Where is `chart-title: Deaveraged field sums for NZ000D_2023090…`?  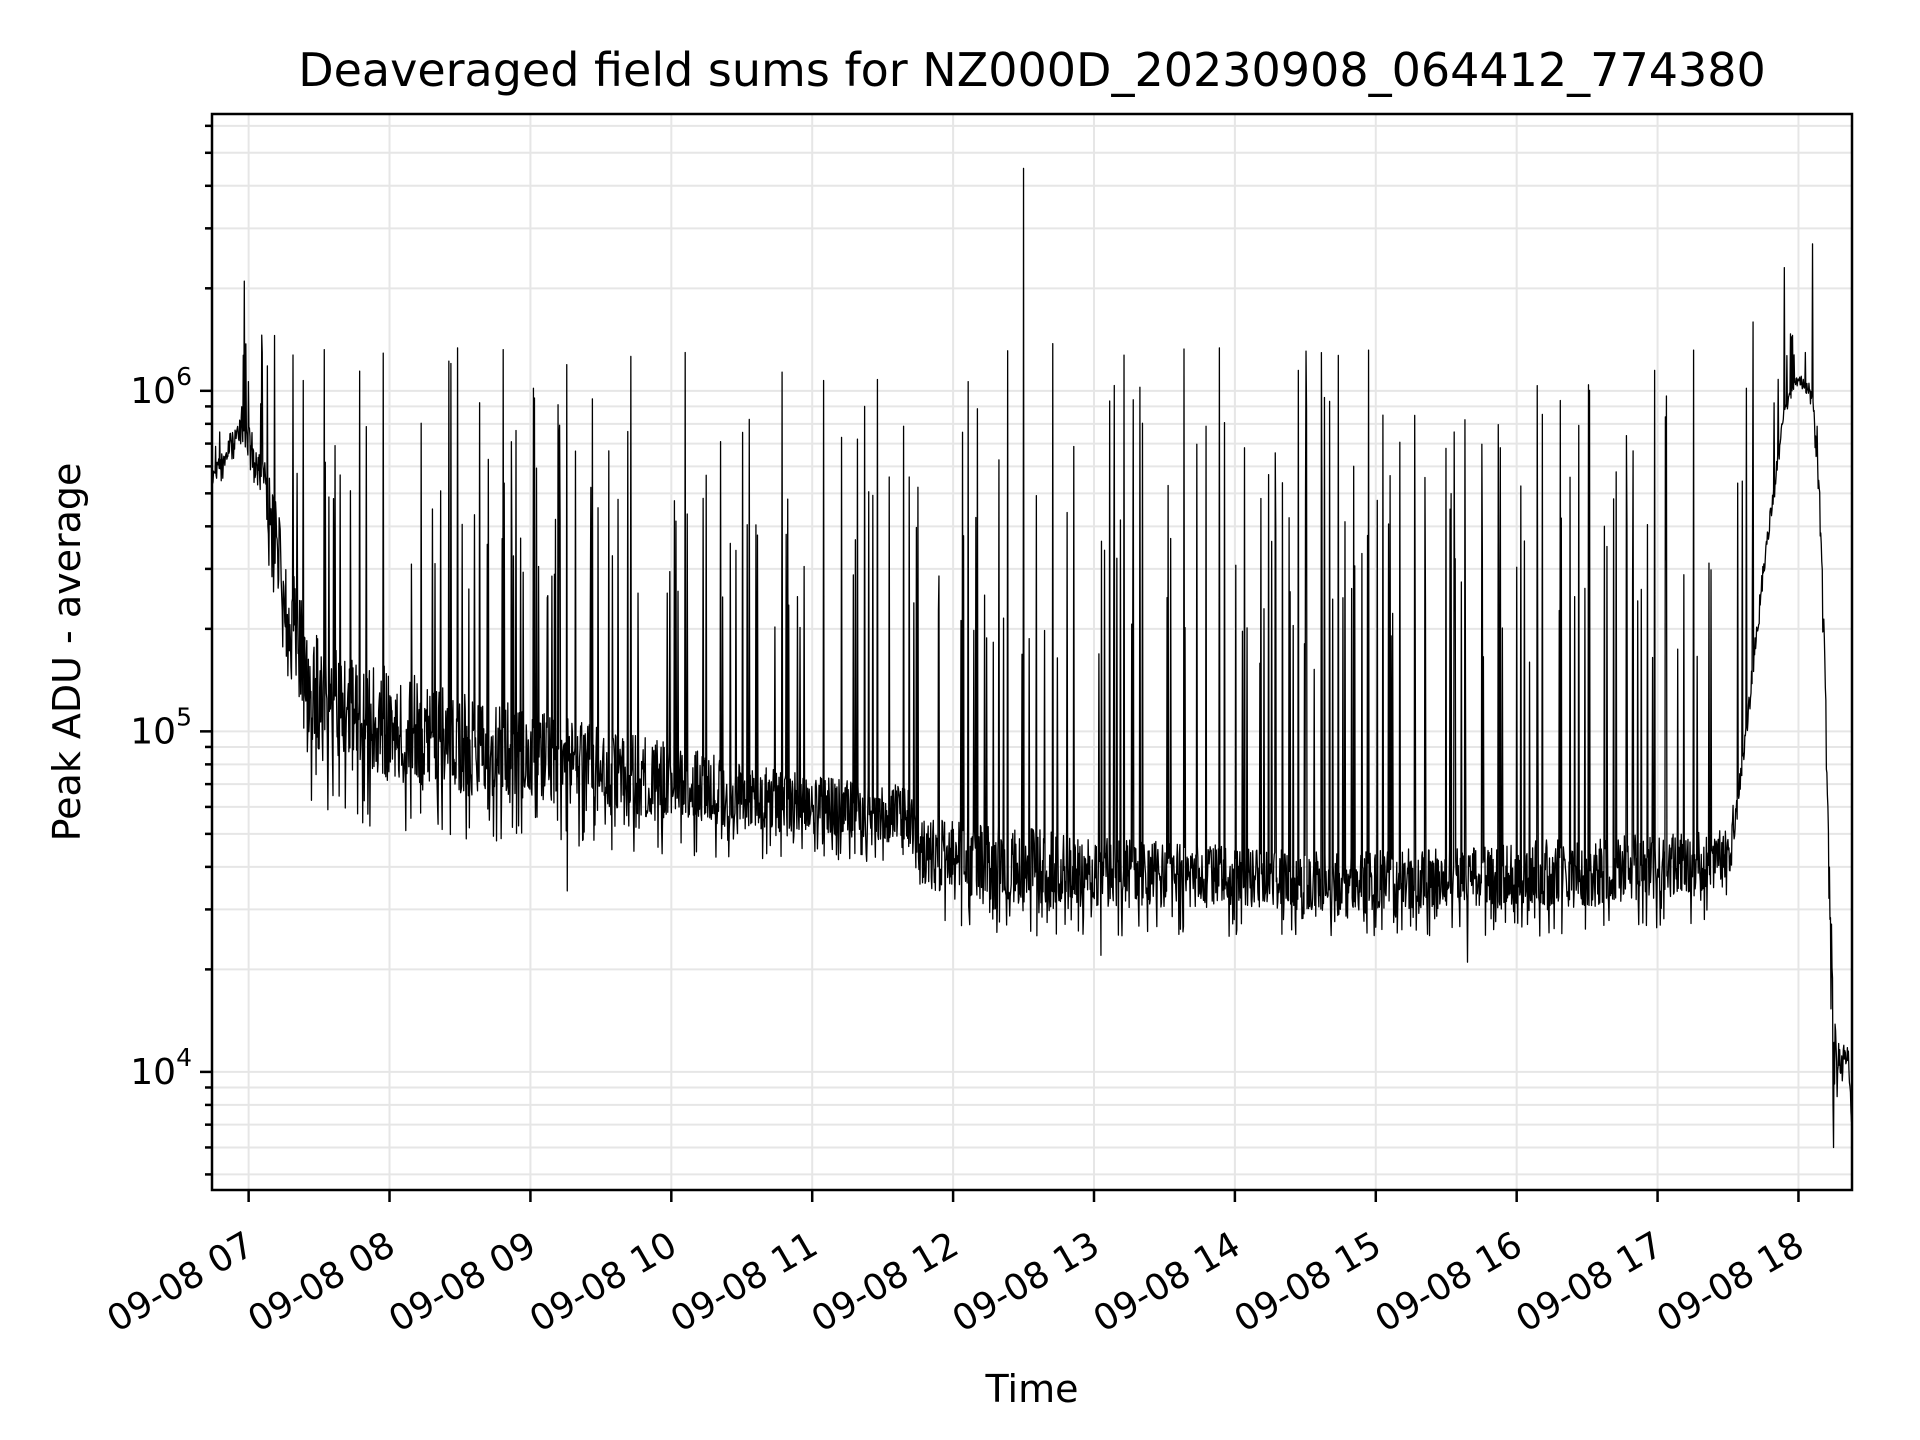 chart-title: Deaveraged field sums for NZ000D_2023090… is located at coordinates (1032, 70).